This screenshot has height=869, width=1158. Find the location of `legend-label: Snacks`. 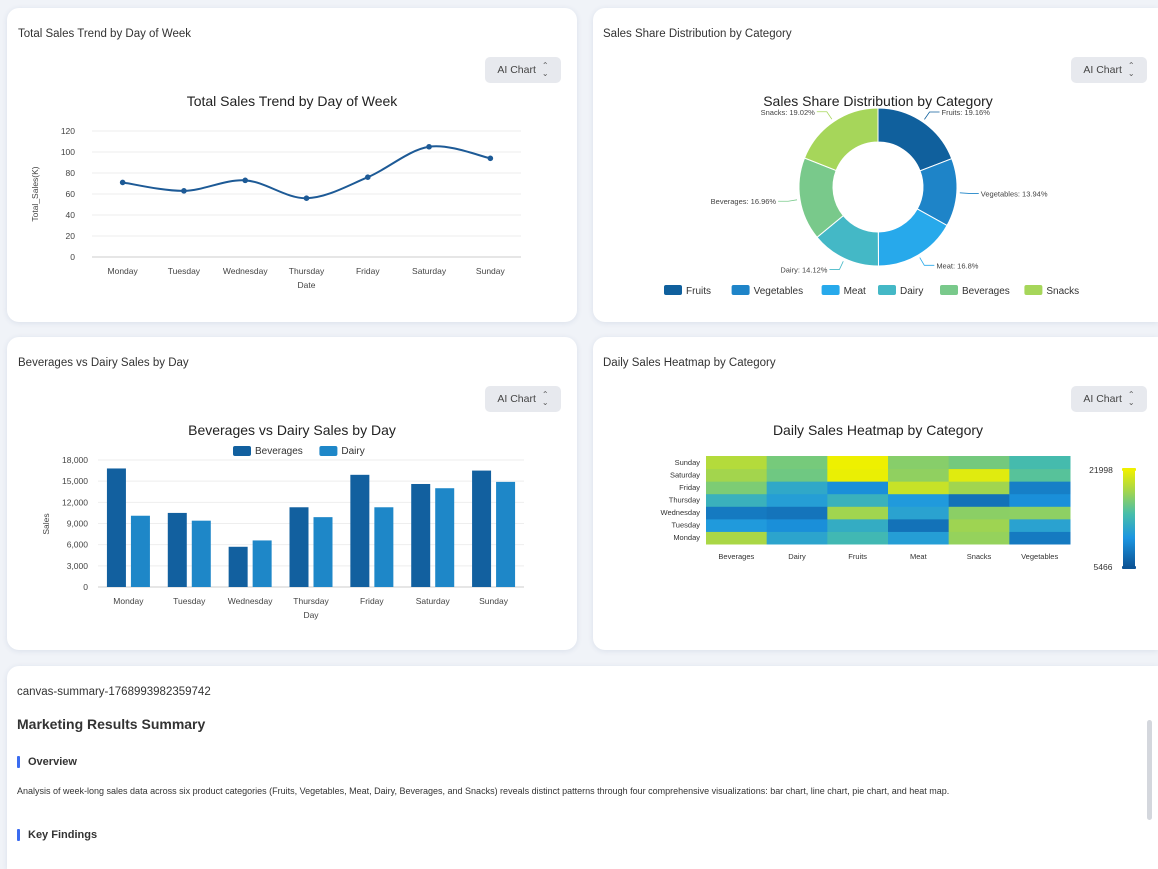

legend-label: Snacks is located at coordinates (1062, 291).